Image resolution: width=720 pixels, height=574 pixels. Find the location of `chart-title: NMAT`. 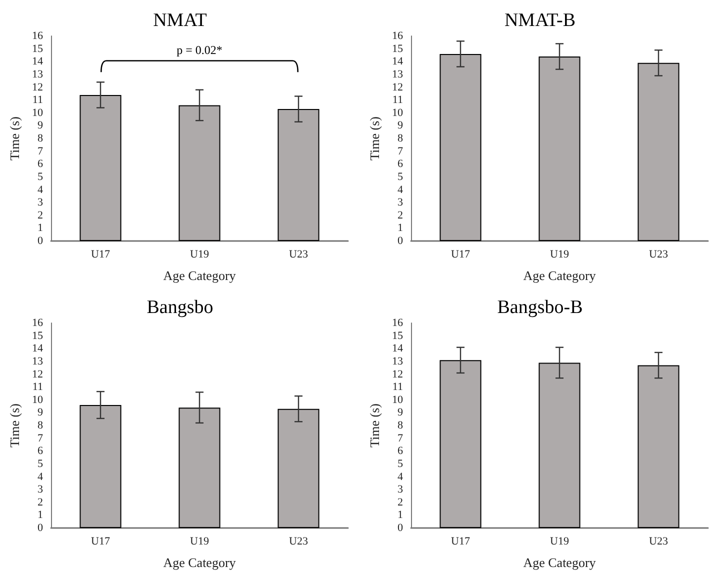

chart-title: NMAT is located at coordinates (180, 20).